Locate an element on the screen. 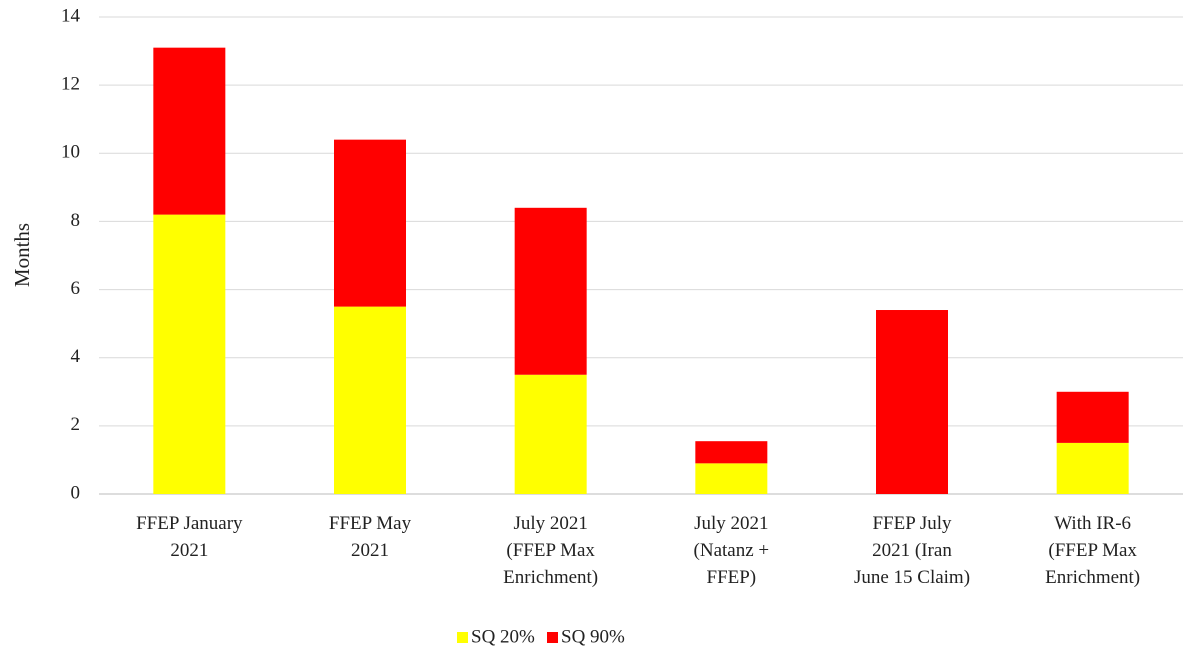 The image size is (1183, 655). x-tick-label: FFEP July 2021 (Iran June 15 Claim) is located at coordinates (912, 550).